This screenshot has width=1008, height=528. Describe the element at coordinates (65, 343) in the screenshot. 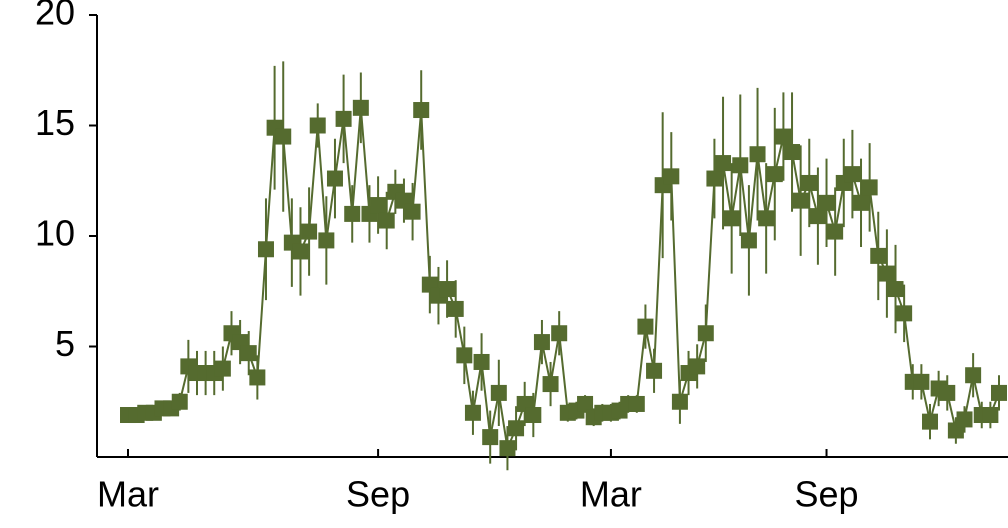

I see `y-tick-label: 5` at that location.